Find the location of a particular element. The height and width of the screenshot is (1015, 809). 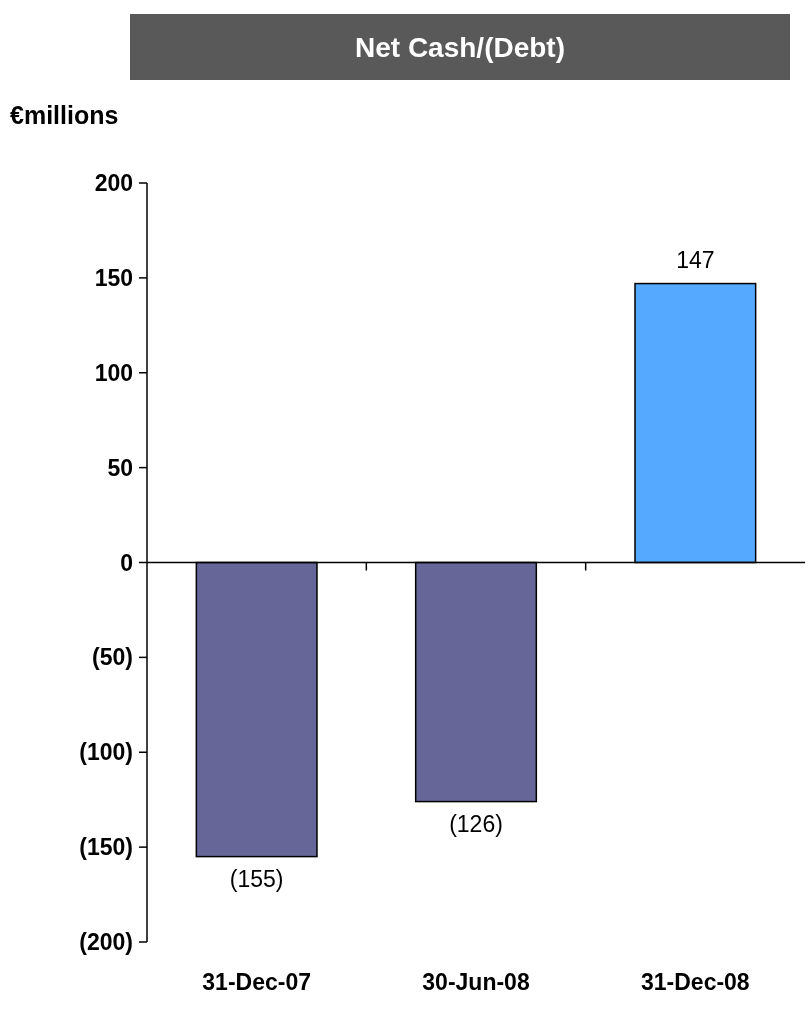

data-label: (155) is located at coordinates (256, 878).